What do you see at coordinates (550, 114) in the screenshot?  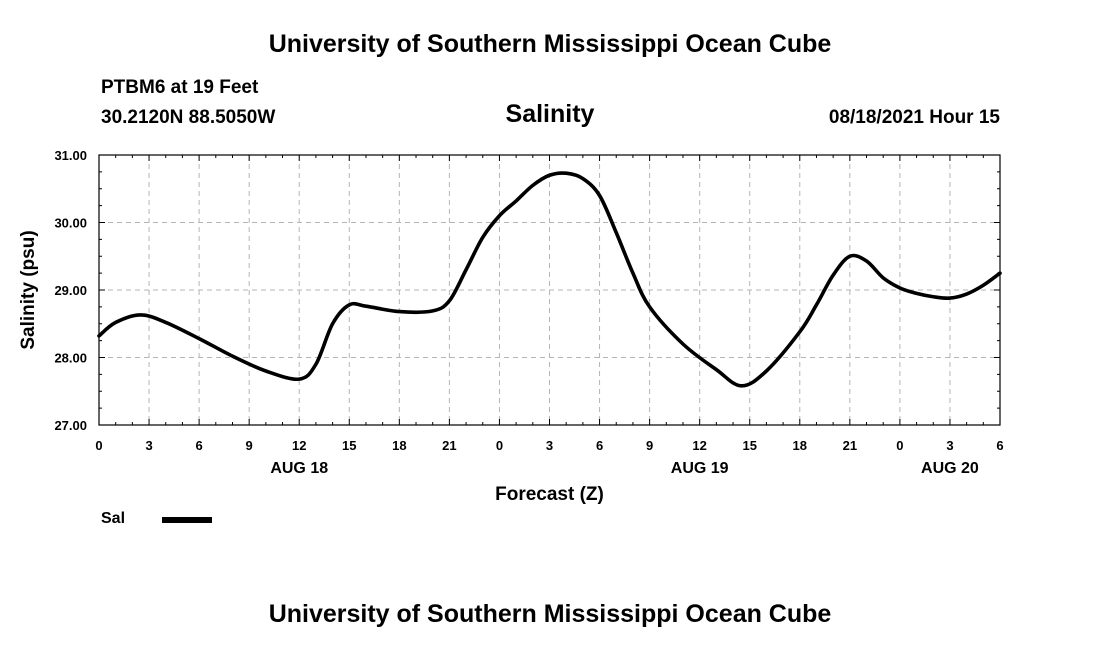 I see `chart-title: Salinity` at bounding box center [550, 114].